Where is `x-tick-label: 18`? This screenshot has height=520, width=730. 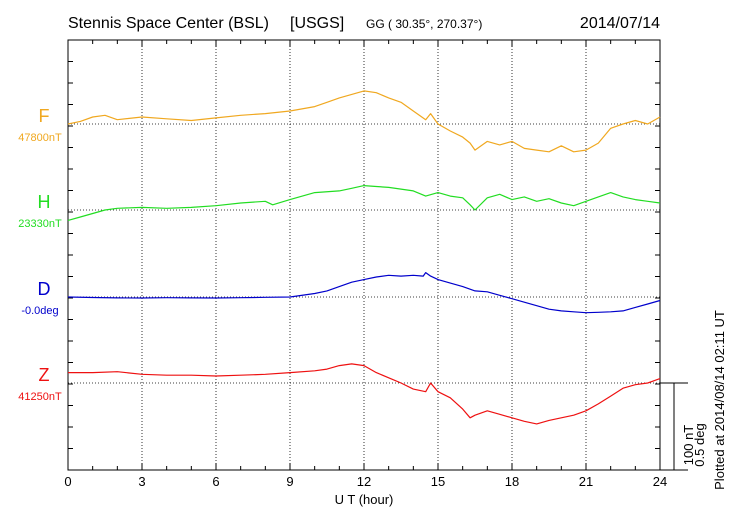 x-tick-label: 18 is located at coordinates (512, 481).